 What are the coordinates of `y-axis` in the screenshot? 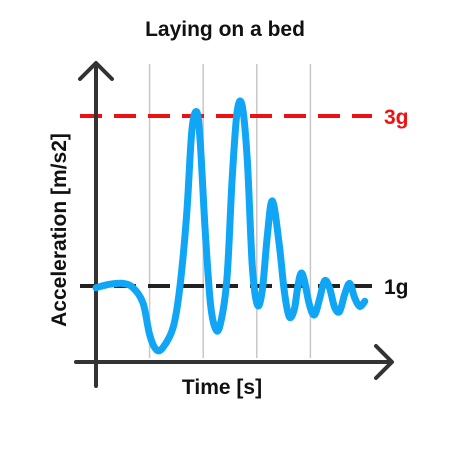 It's located at (96, 224).